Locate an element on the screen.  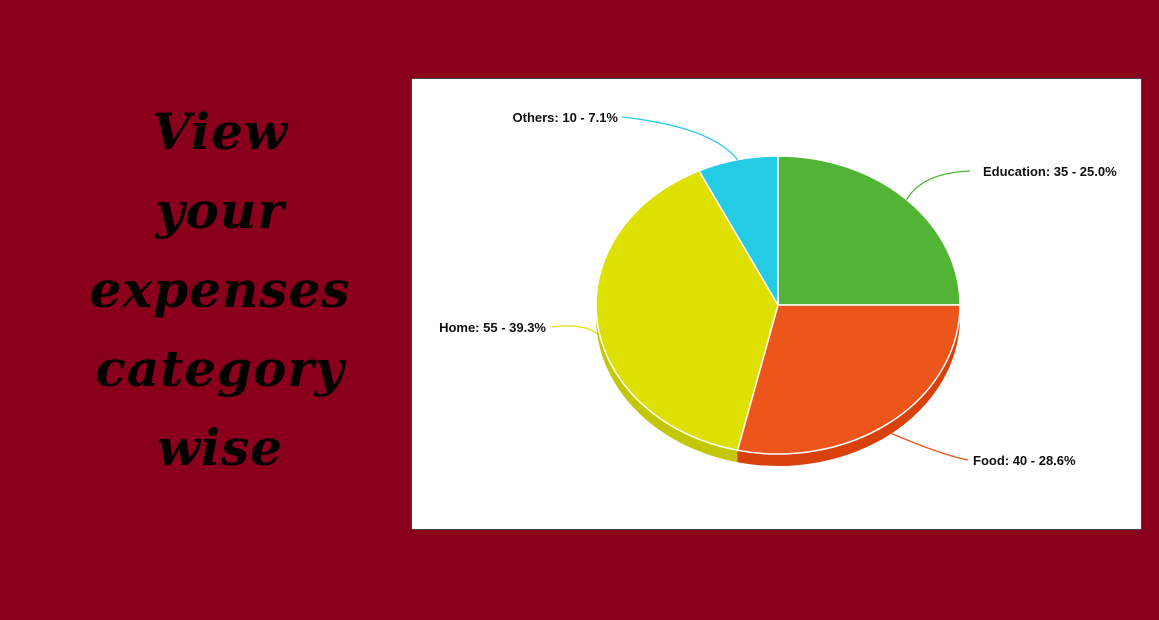
headline-line-2: your is located at coordinates (220, 210).